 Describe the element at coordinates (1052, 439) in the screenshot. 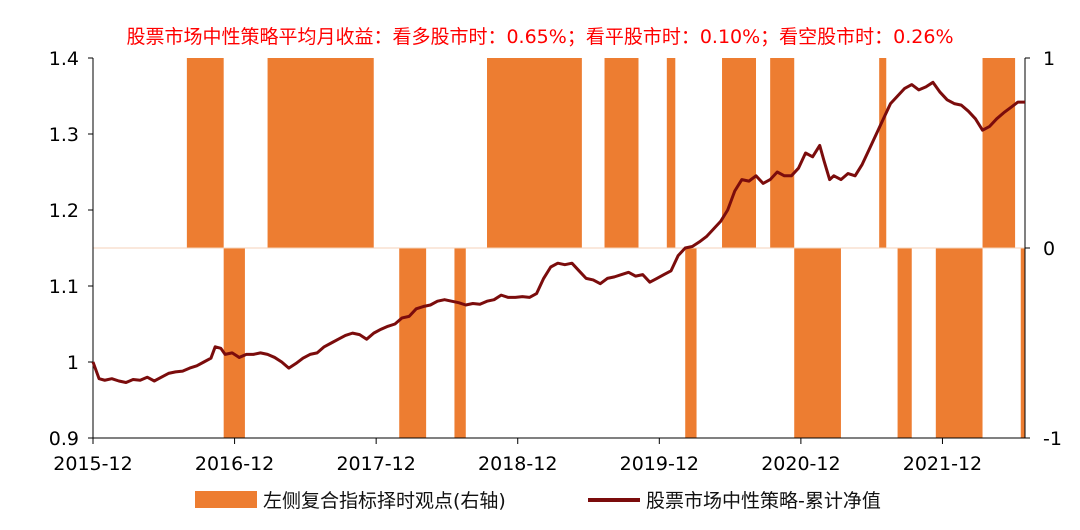

I see `right-tick-label: -1` at that location.